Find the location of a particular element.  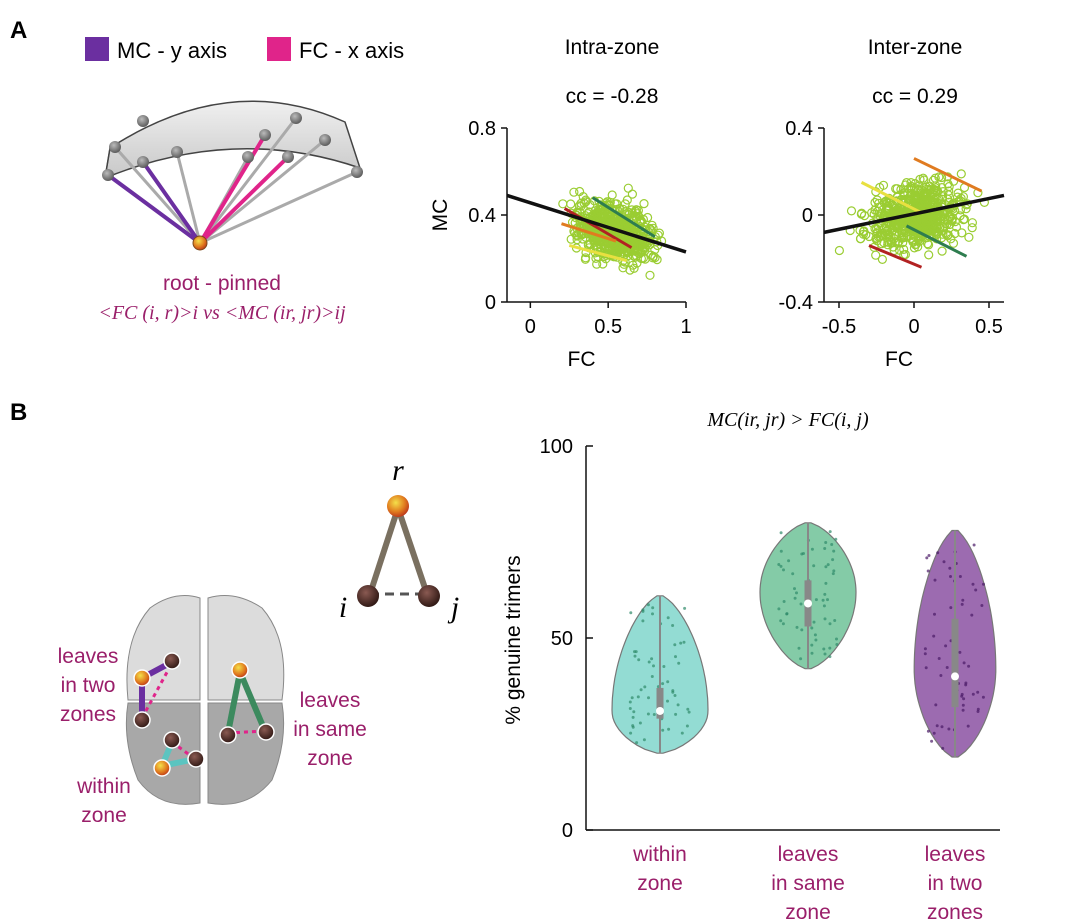

trimer-diagram: r i j is located at coordinates (399, 539).